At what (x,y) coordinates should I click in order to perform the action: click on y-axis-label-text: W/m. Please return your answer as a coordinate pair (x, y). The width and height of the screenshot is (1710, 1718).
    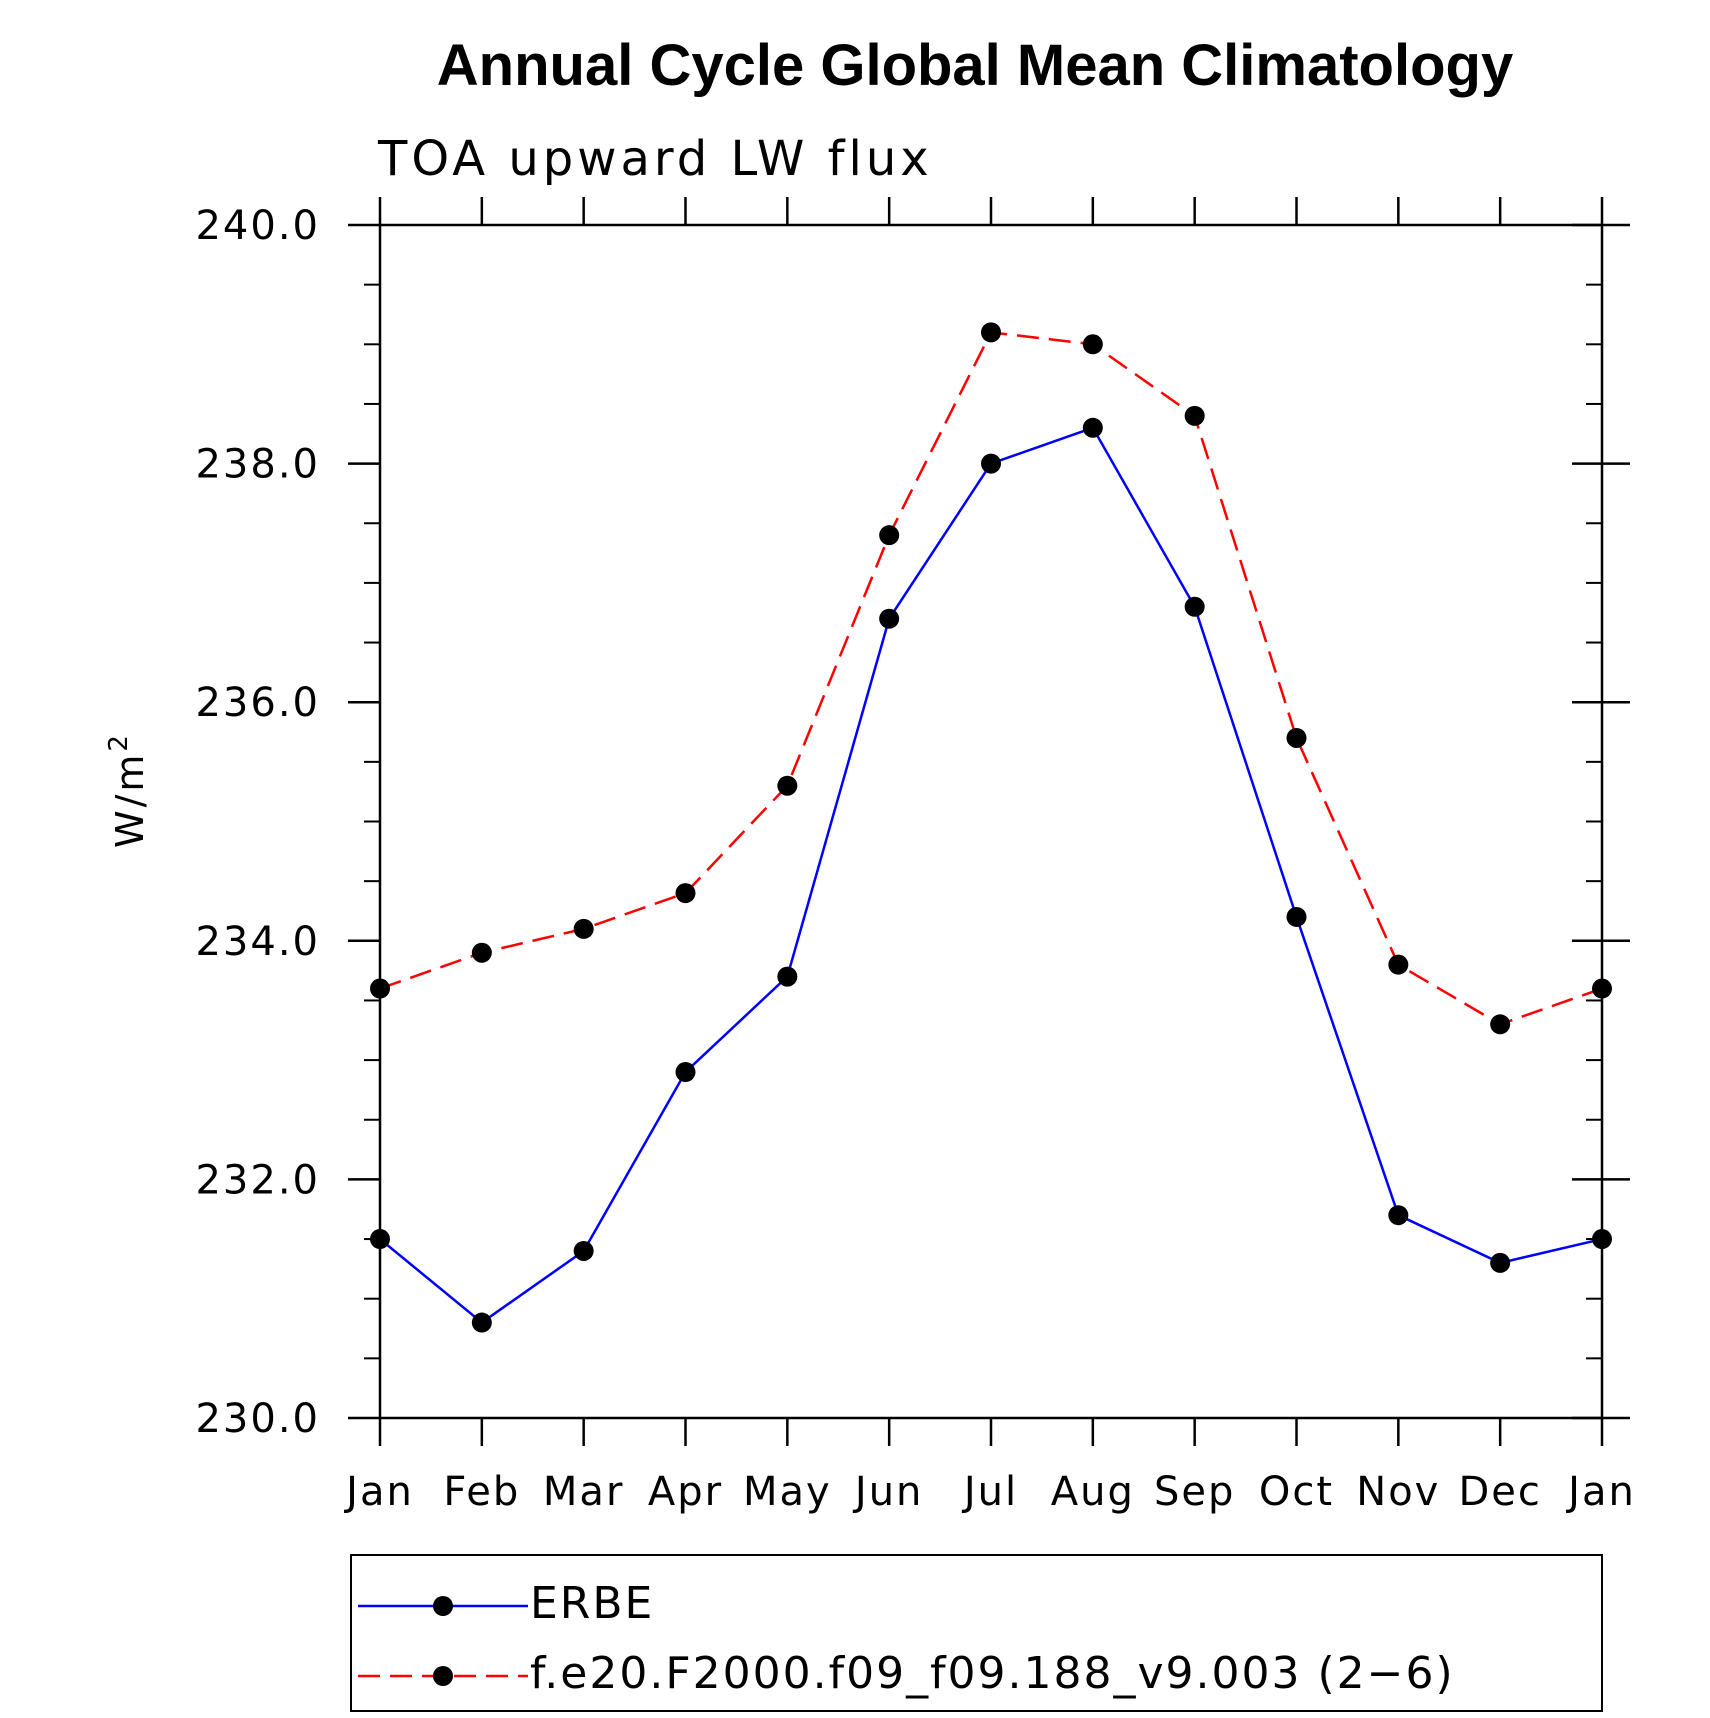
    Looking at the image, I should click on (130, 800).